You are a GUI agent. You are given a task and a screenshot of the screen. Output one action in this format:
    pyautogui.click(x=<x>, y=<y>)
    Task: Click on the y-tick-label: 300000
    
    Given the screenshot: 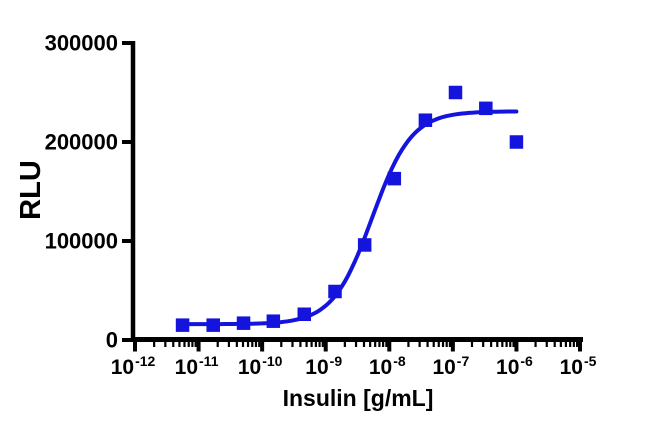 What is the action you would take?
    pyautogui.click(x=81, y=43)
    